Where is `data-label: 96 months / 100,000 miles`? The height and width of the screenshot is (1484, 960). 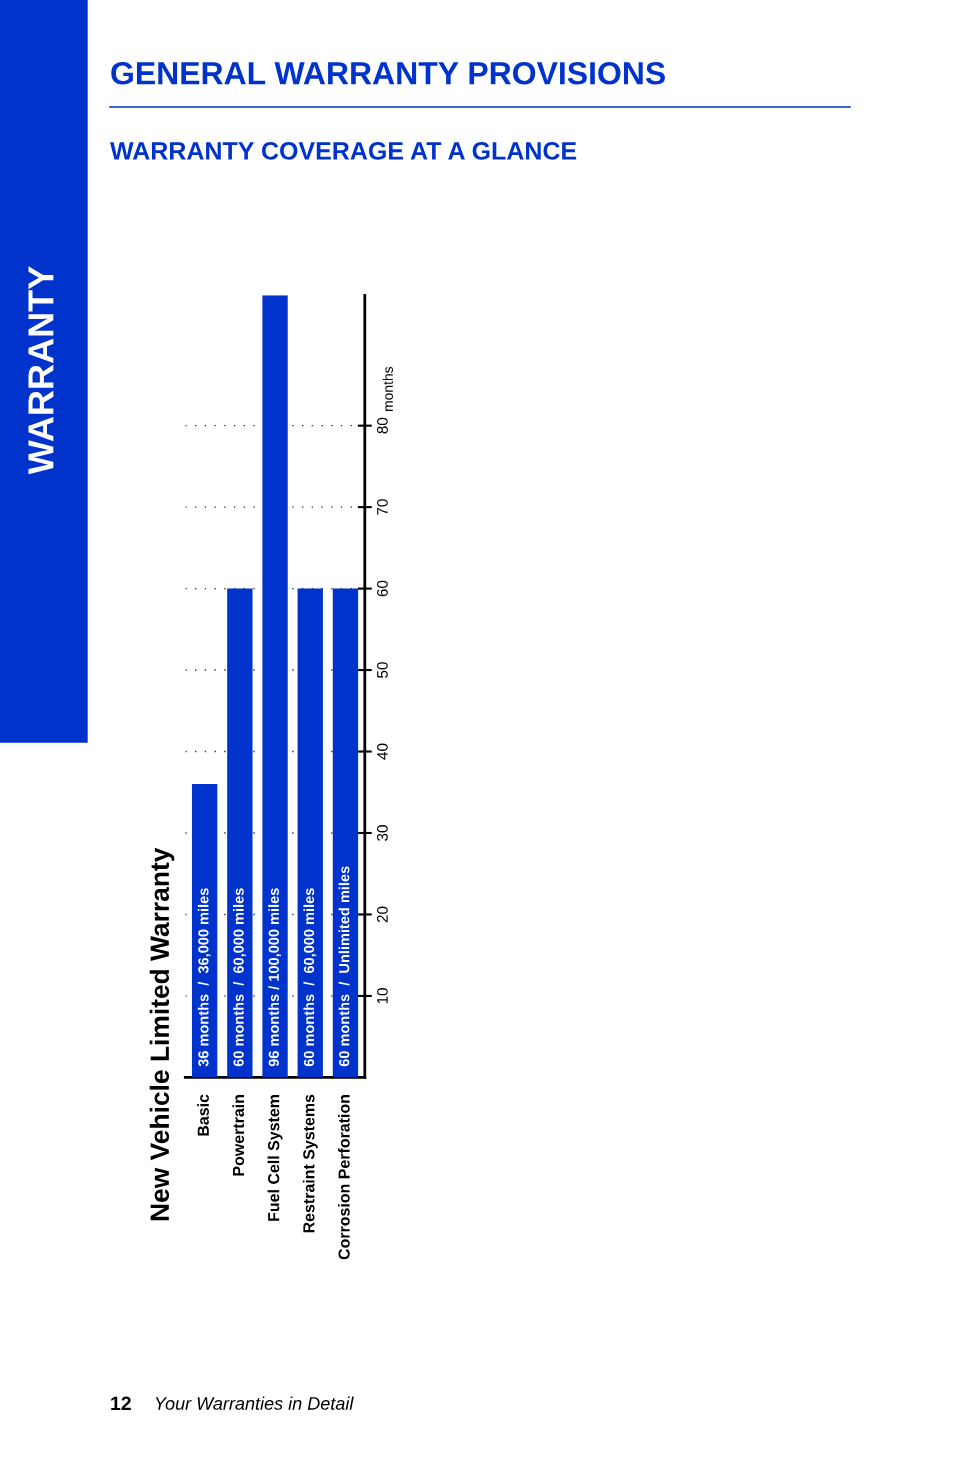 data-label: 96 months / 100,000 miles is located at coordinates (275, 977).